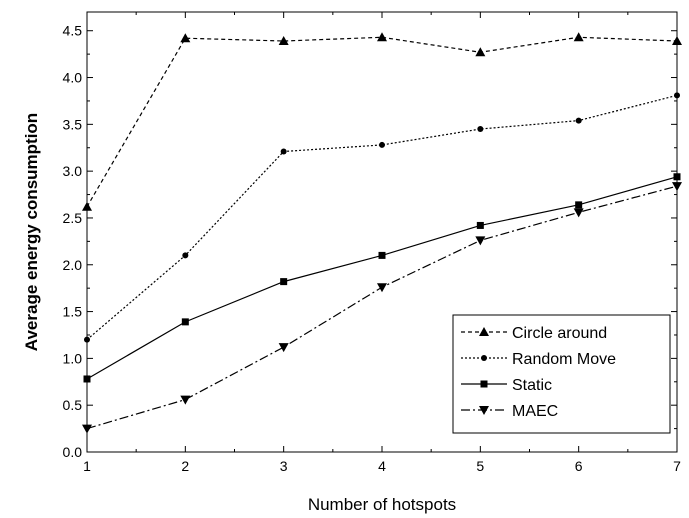 The image size is (689, 518). Describe the element at coordinates (382, 466) in the screenshot. I see `x-tick-label: 4` at that location.